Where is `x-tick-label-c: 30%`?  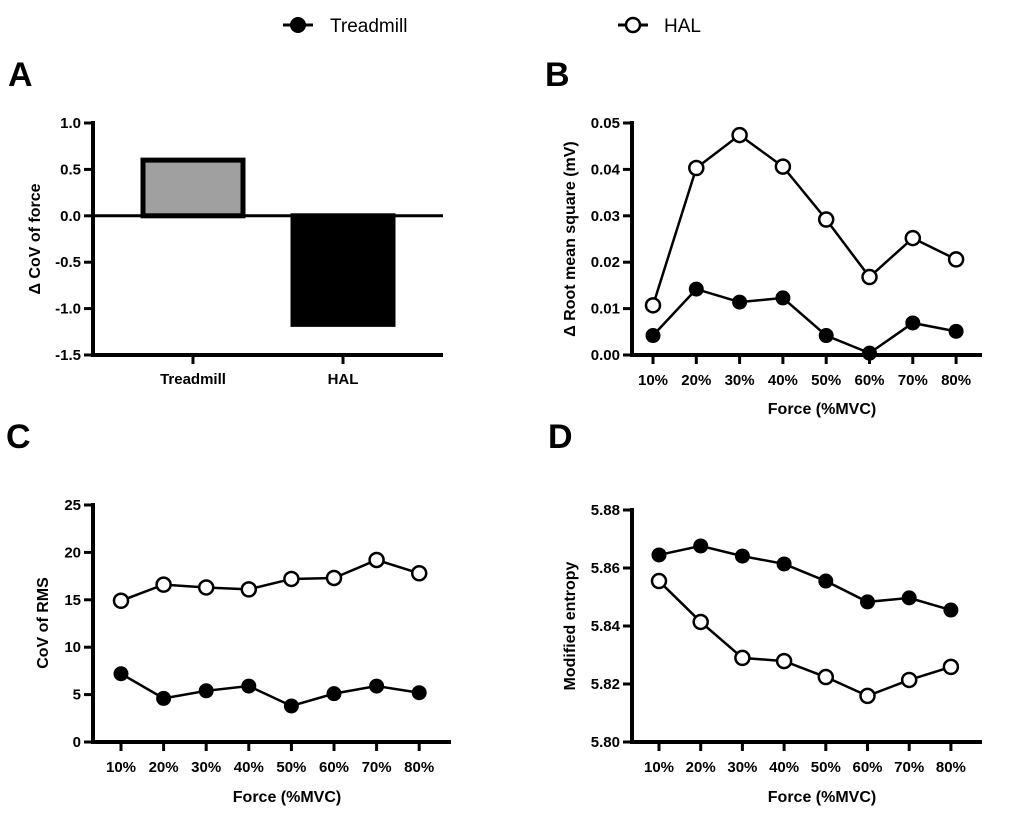 x-tick-label-c: 30% is located at coordinates (206, 767).